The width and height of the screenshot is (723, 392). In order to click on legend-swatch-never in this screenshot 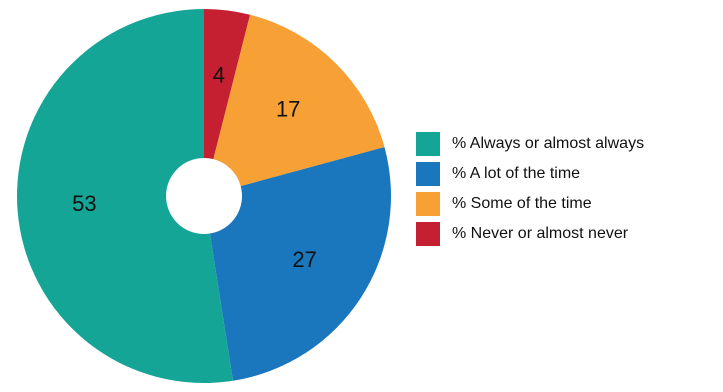, I will do `click(428, 234)`.